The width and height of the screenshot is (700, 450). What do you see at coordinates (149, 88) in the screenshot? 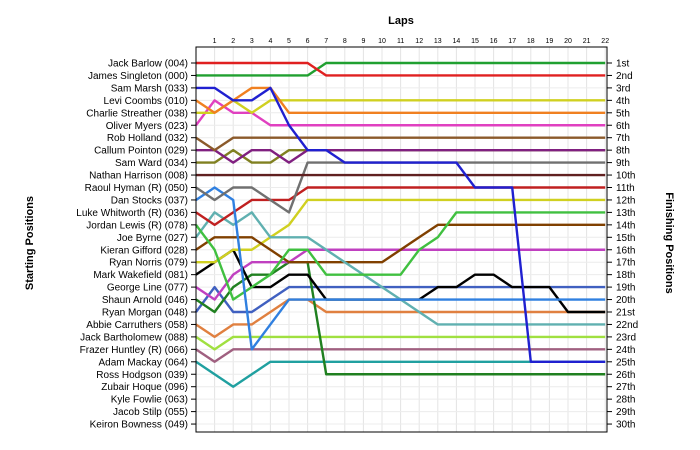
I see `starting-position-label: Sam Marsh (033)` at bounding box center [149, 88].